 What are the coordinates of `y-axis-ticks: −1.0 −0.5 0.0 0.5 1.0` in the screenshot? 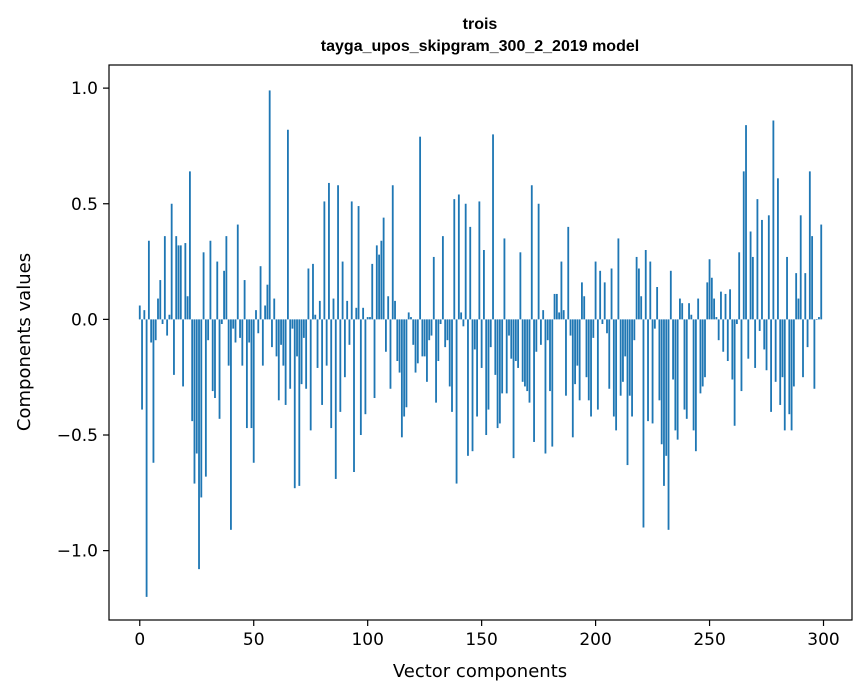 It's located at (83, 320).